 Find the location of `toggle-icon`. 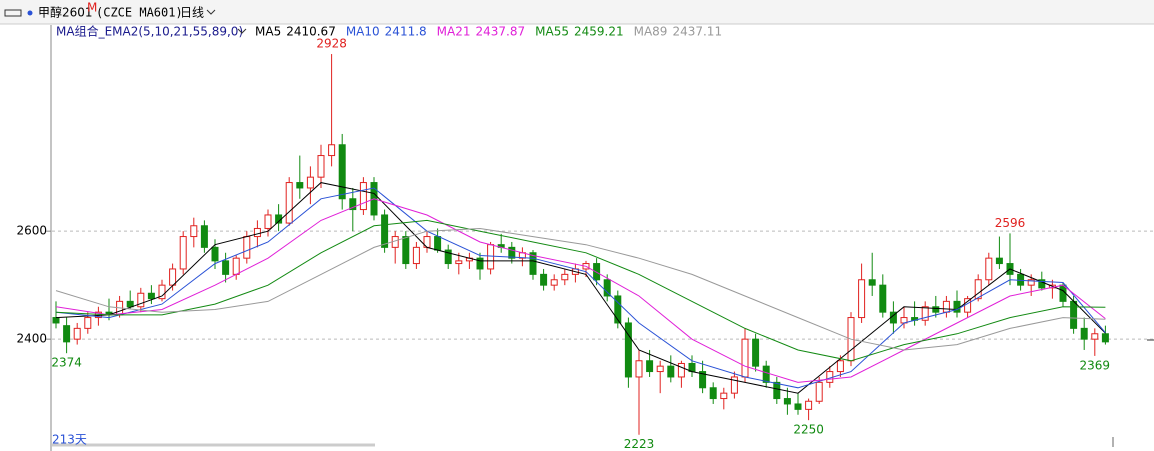

toggle-icon is located at coordinates (13, 13).